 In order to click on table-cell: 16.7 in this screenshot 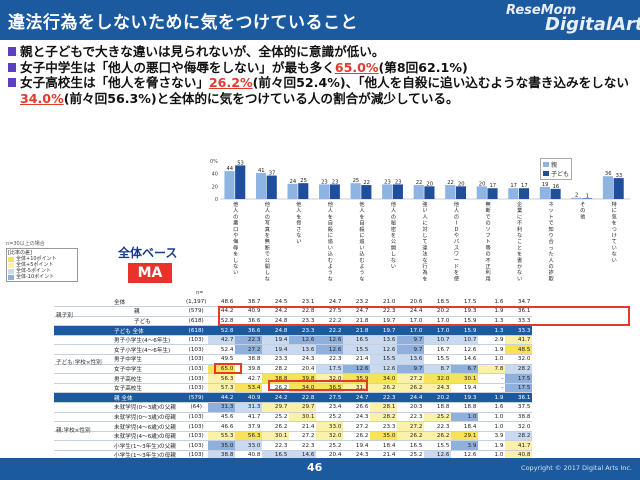, I will do `click(438, 350)`.